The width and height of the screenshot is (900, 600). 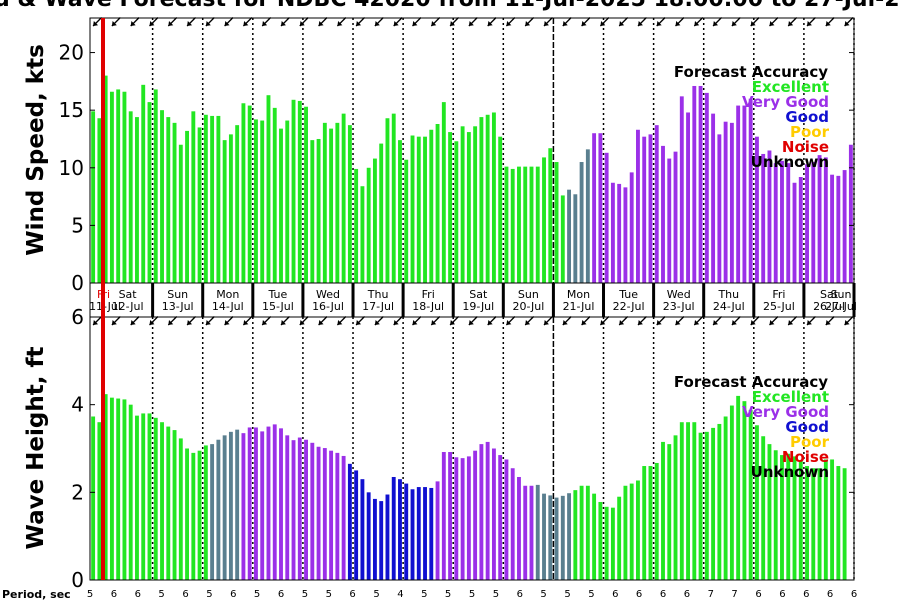 I want to click on wave-y-tick-label: 6, so click(x=77, y=317).